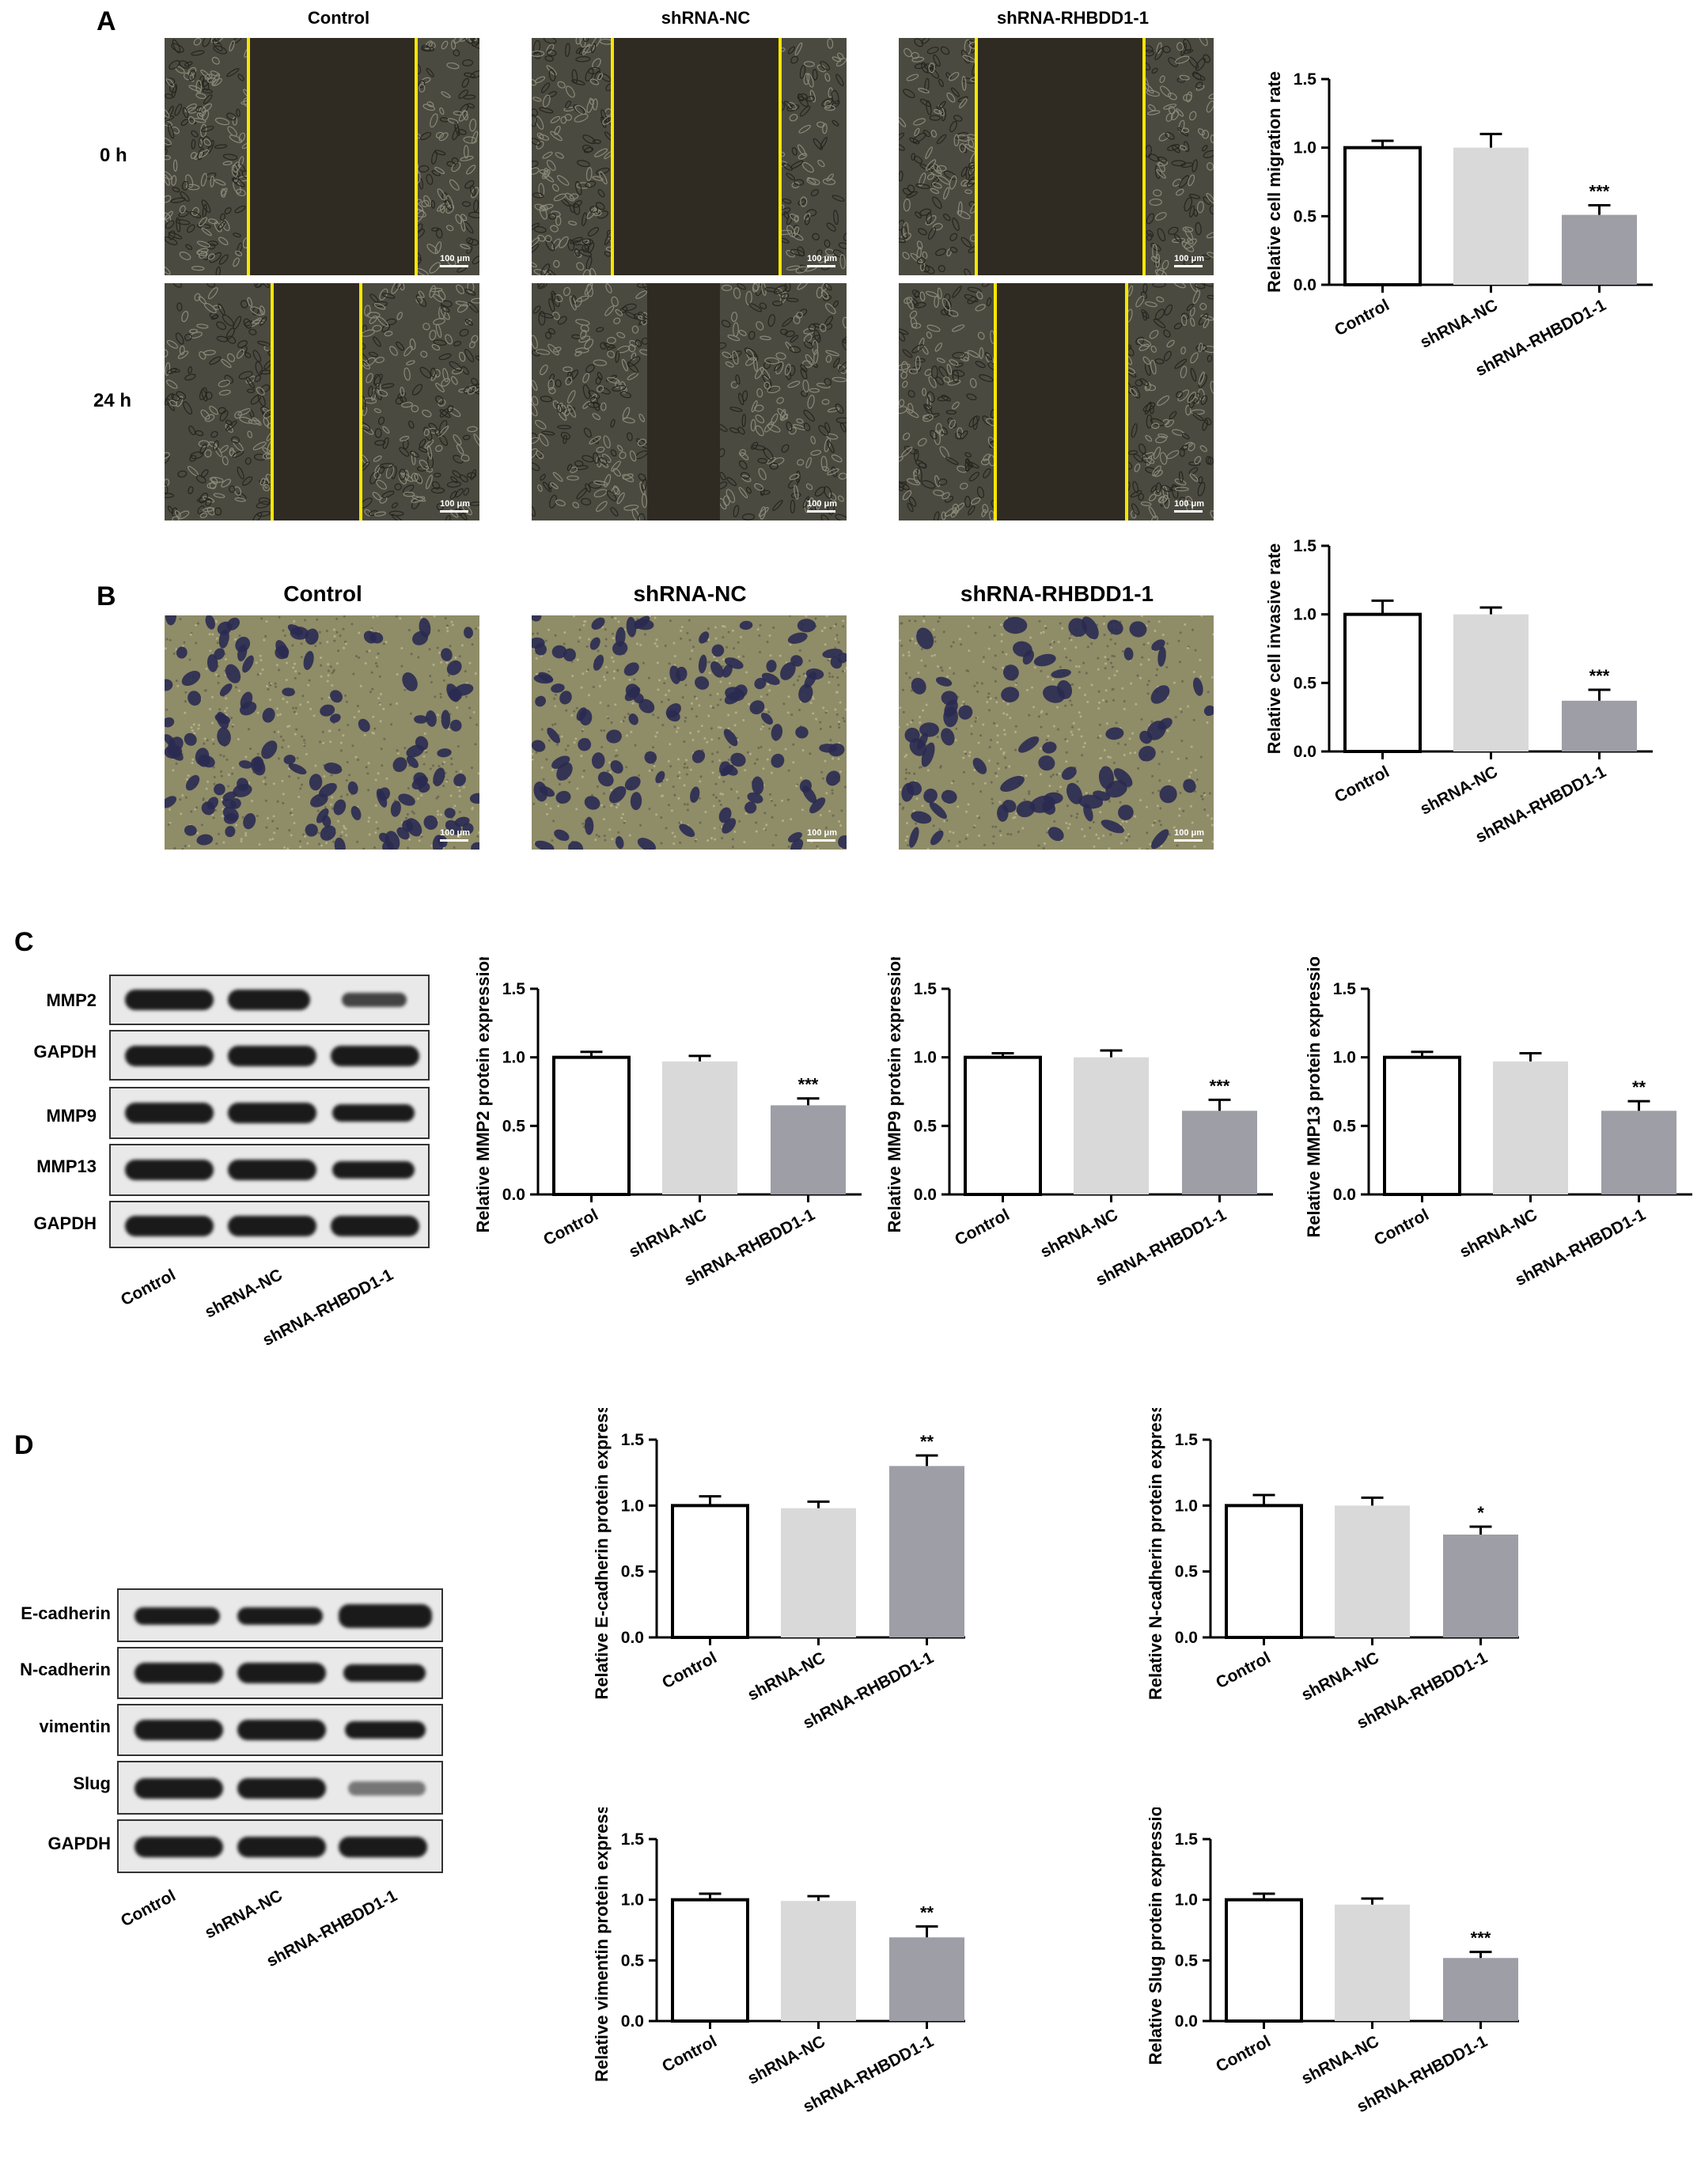 This screenshot has width=1701, height=2184. What do you see at coordinates (79, 1843) in the screenshot?
I see `blot-label-gapdh-d: GAPDH` at bounding box center [79, 1843].